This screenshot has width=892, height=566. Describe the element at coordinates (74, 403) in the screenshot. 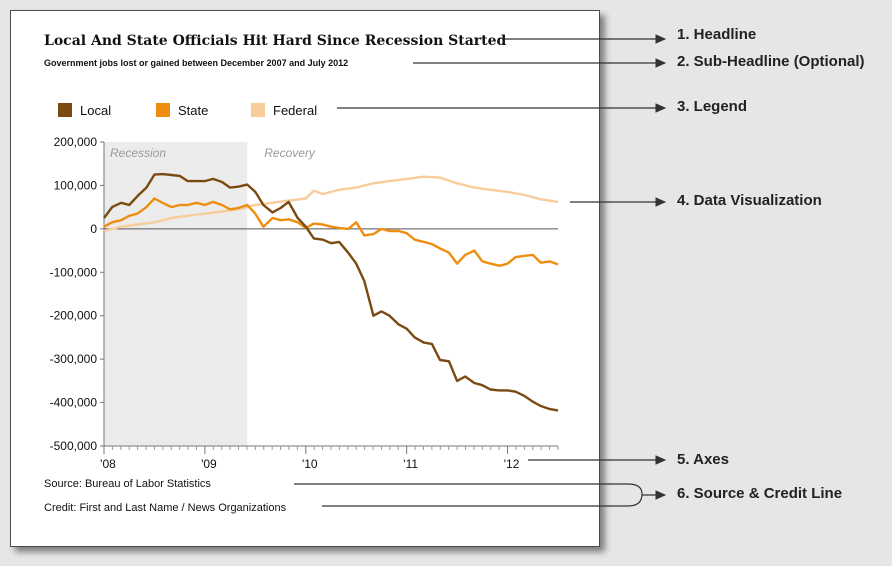

I see `y-tick-label: -400,000` at that location.